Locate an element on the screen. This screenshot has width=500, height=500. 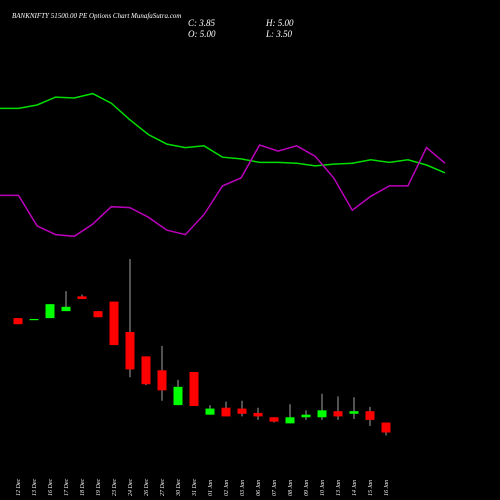
x-tick-label: 16 Jan is located at coordinates (387, 488).